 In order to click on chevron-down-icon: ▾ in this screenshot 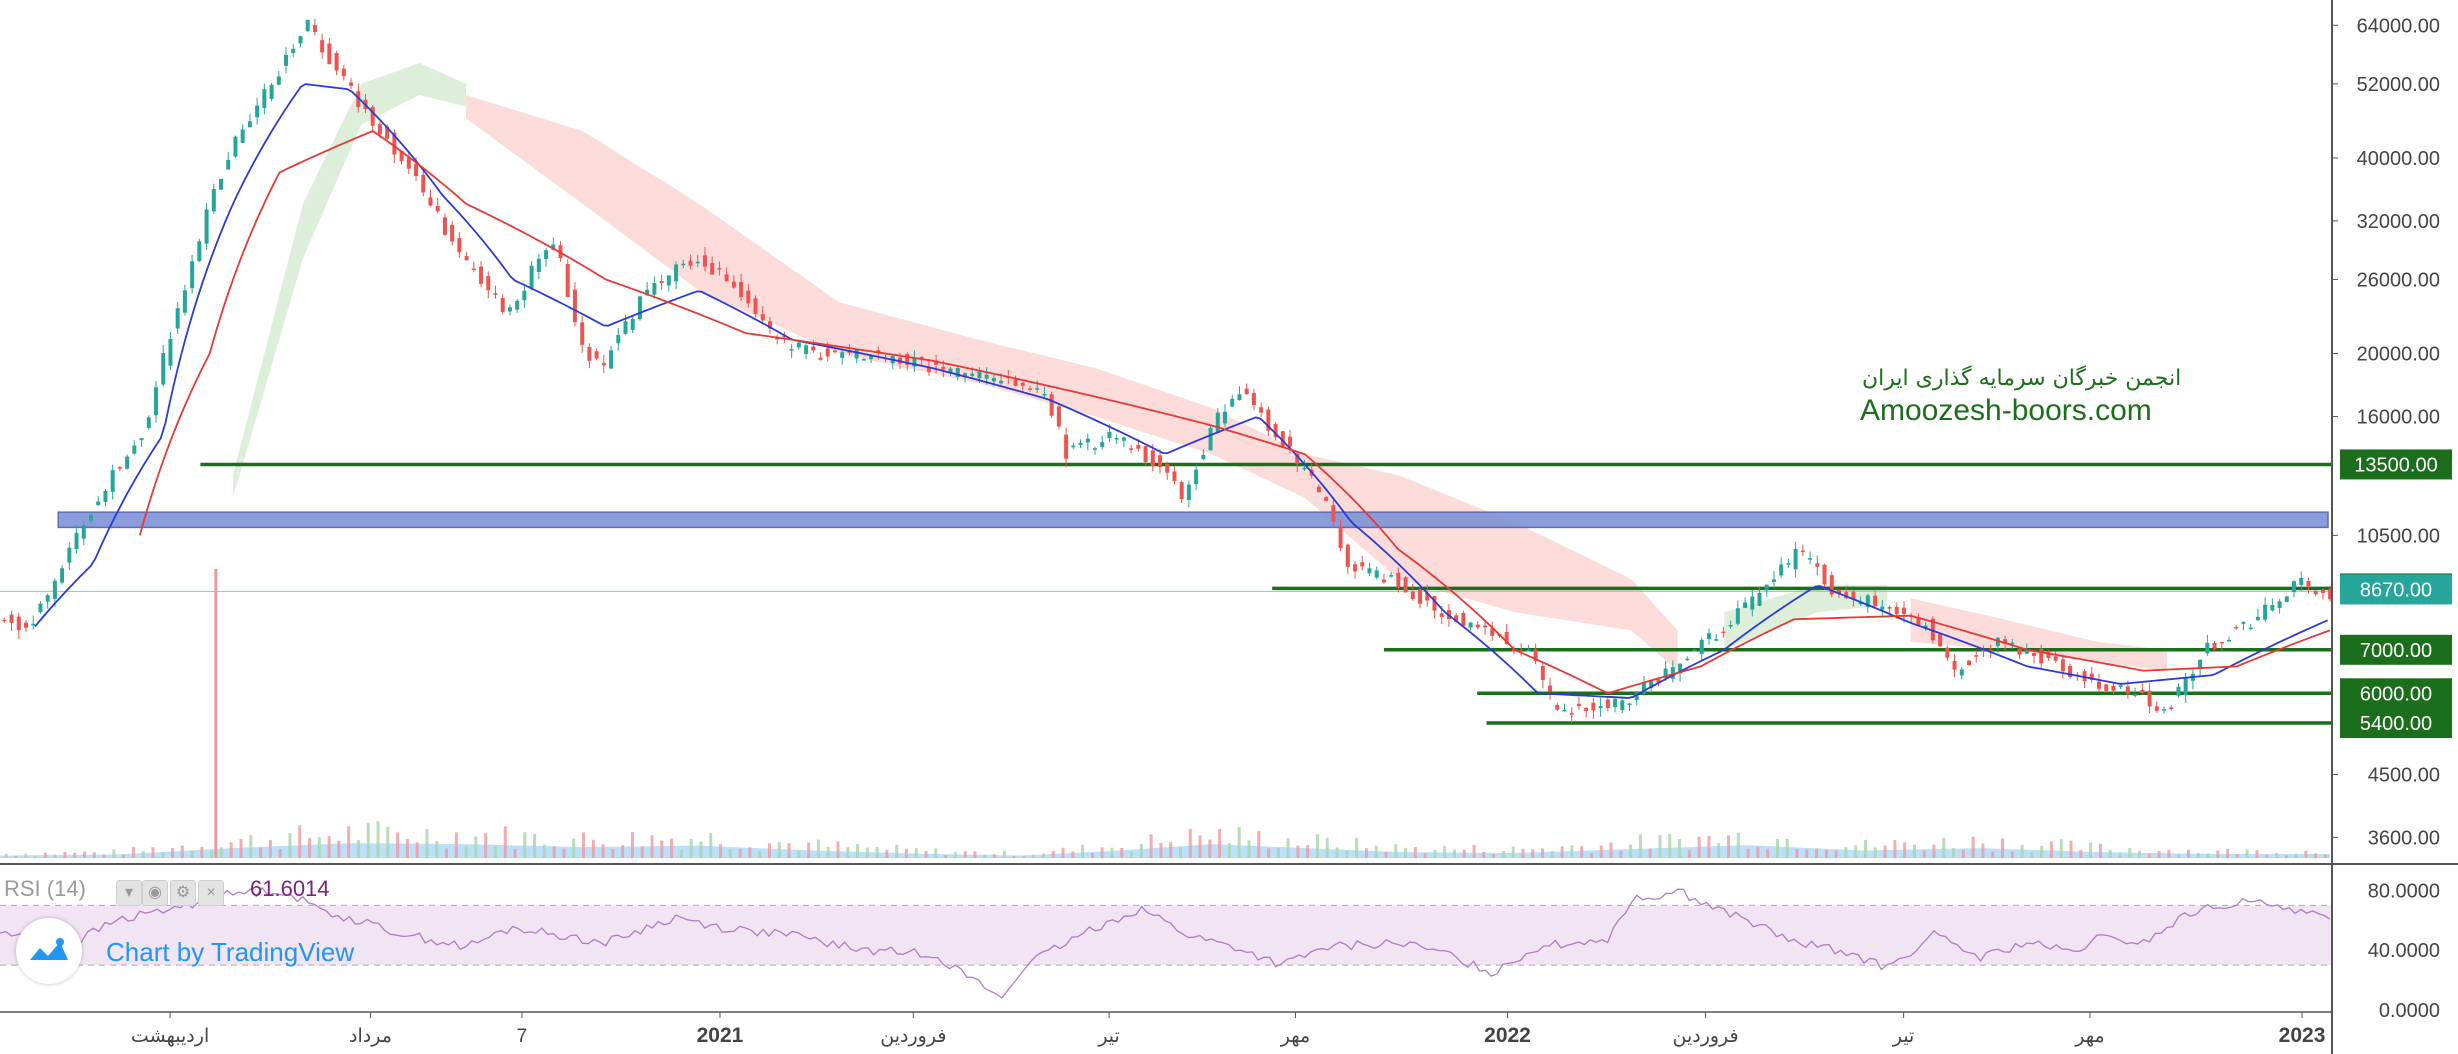, I will do `click(129, 893)`.